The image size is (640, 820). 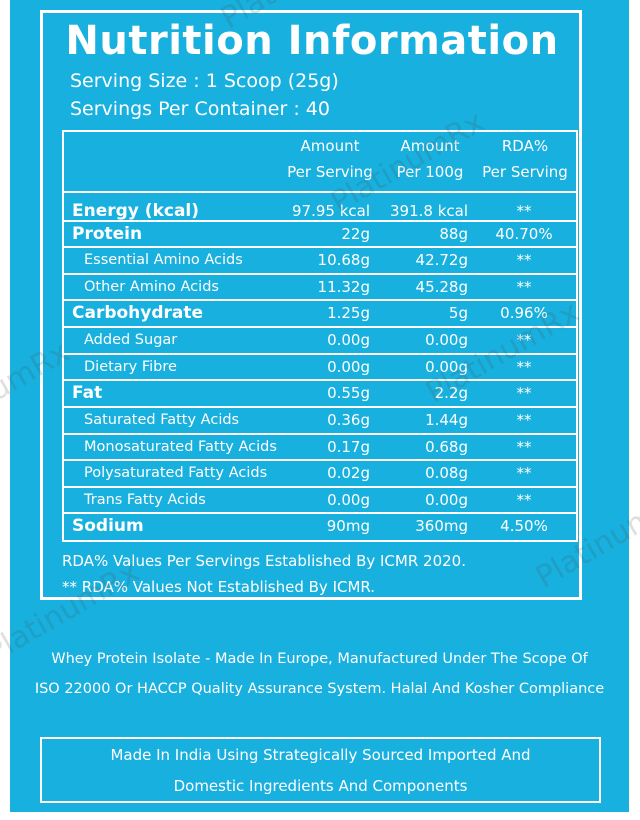 I want to click on nutrient-name: Monosaturated Fatty Acids, so click(x=180, y=446).